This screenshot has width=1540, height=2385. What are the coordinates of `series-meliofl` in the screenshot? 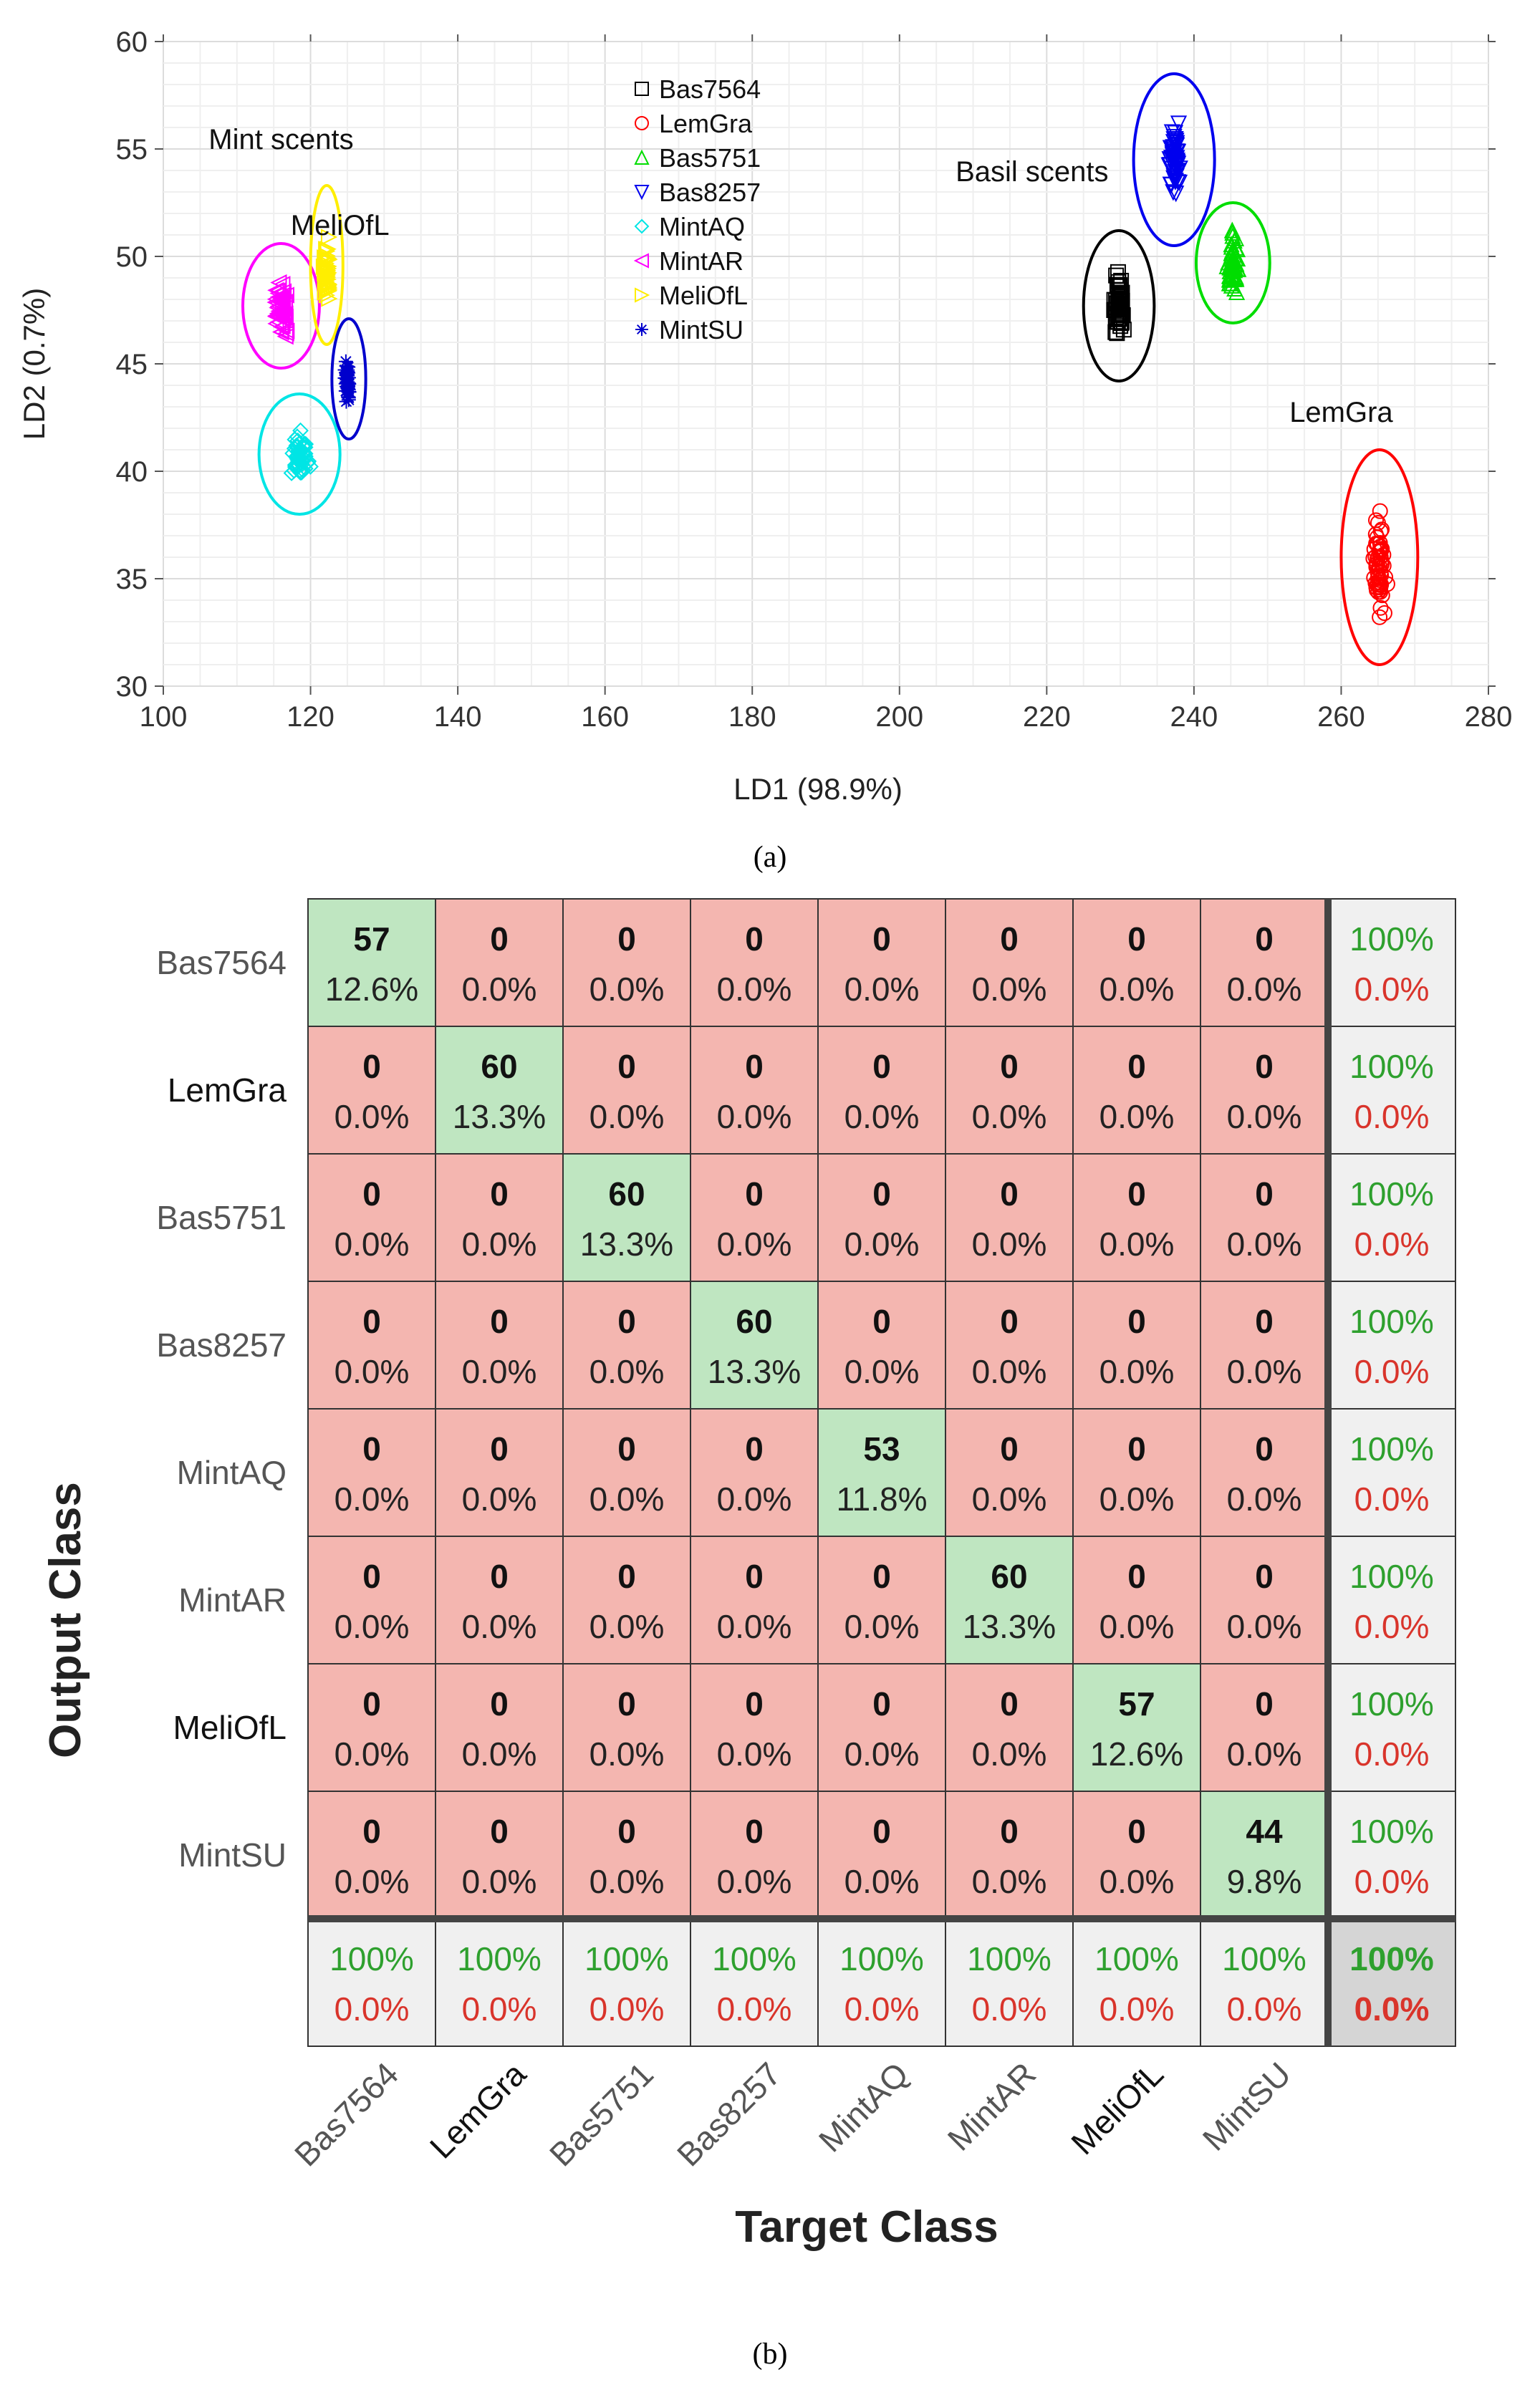 It's located at (326, 267).